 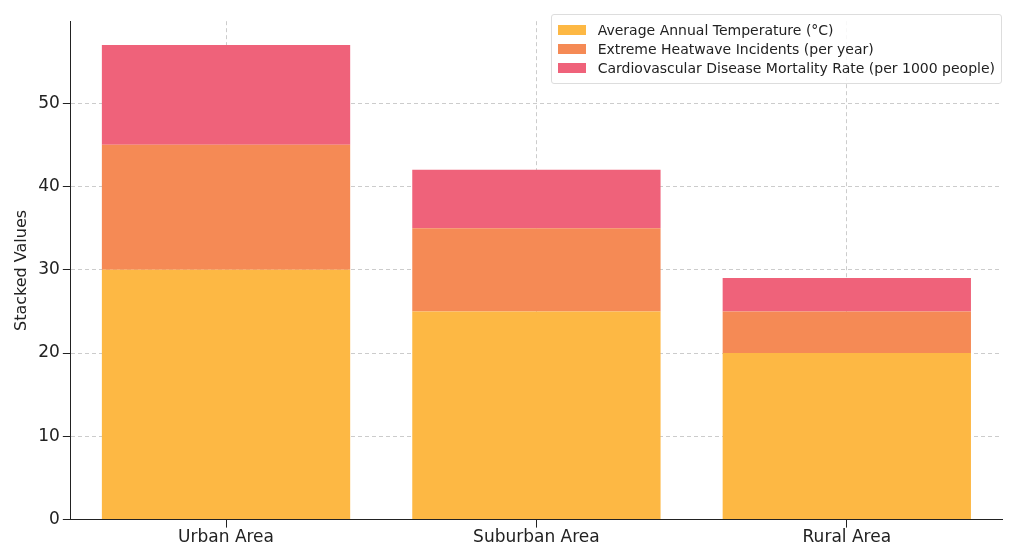 What do you see at coordinates (715, 30) in the screenshot?
I see `legend-label: Average Annual Temperature (°C)` at bounding box center [715, 30].